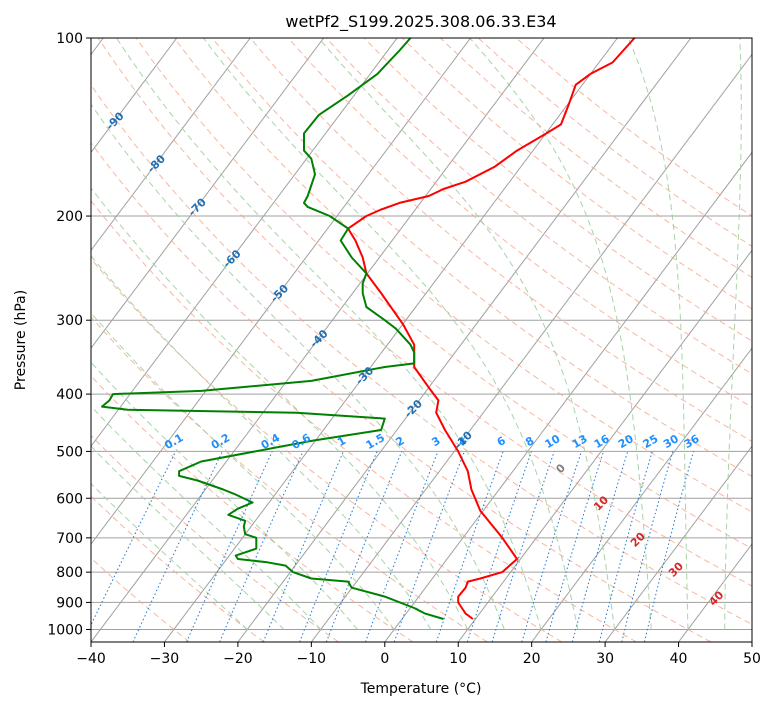  I want to click on mixing-ratio-label: 13, so click(580, 441).